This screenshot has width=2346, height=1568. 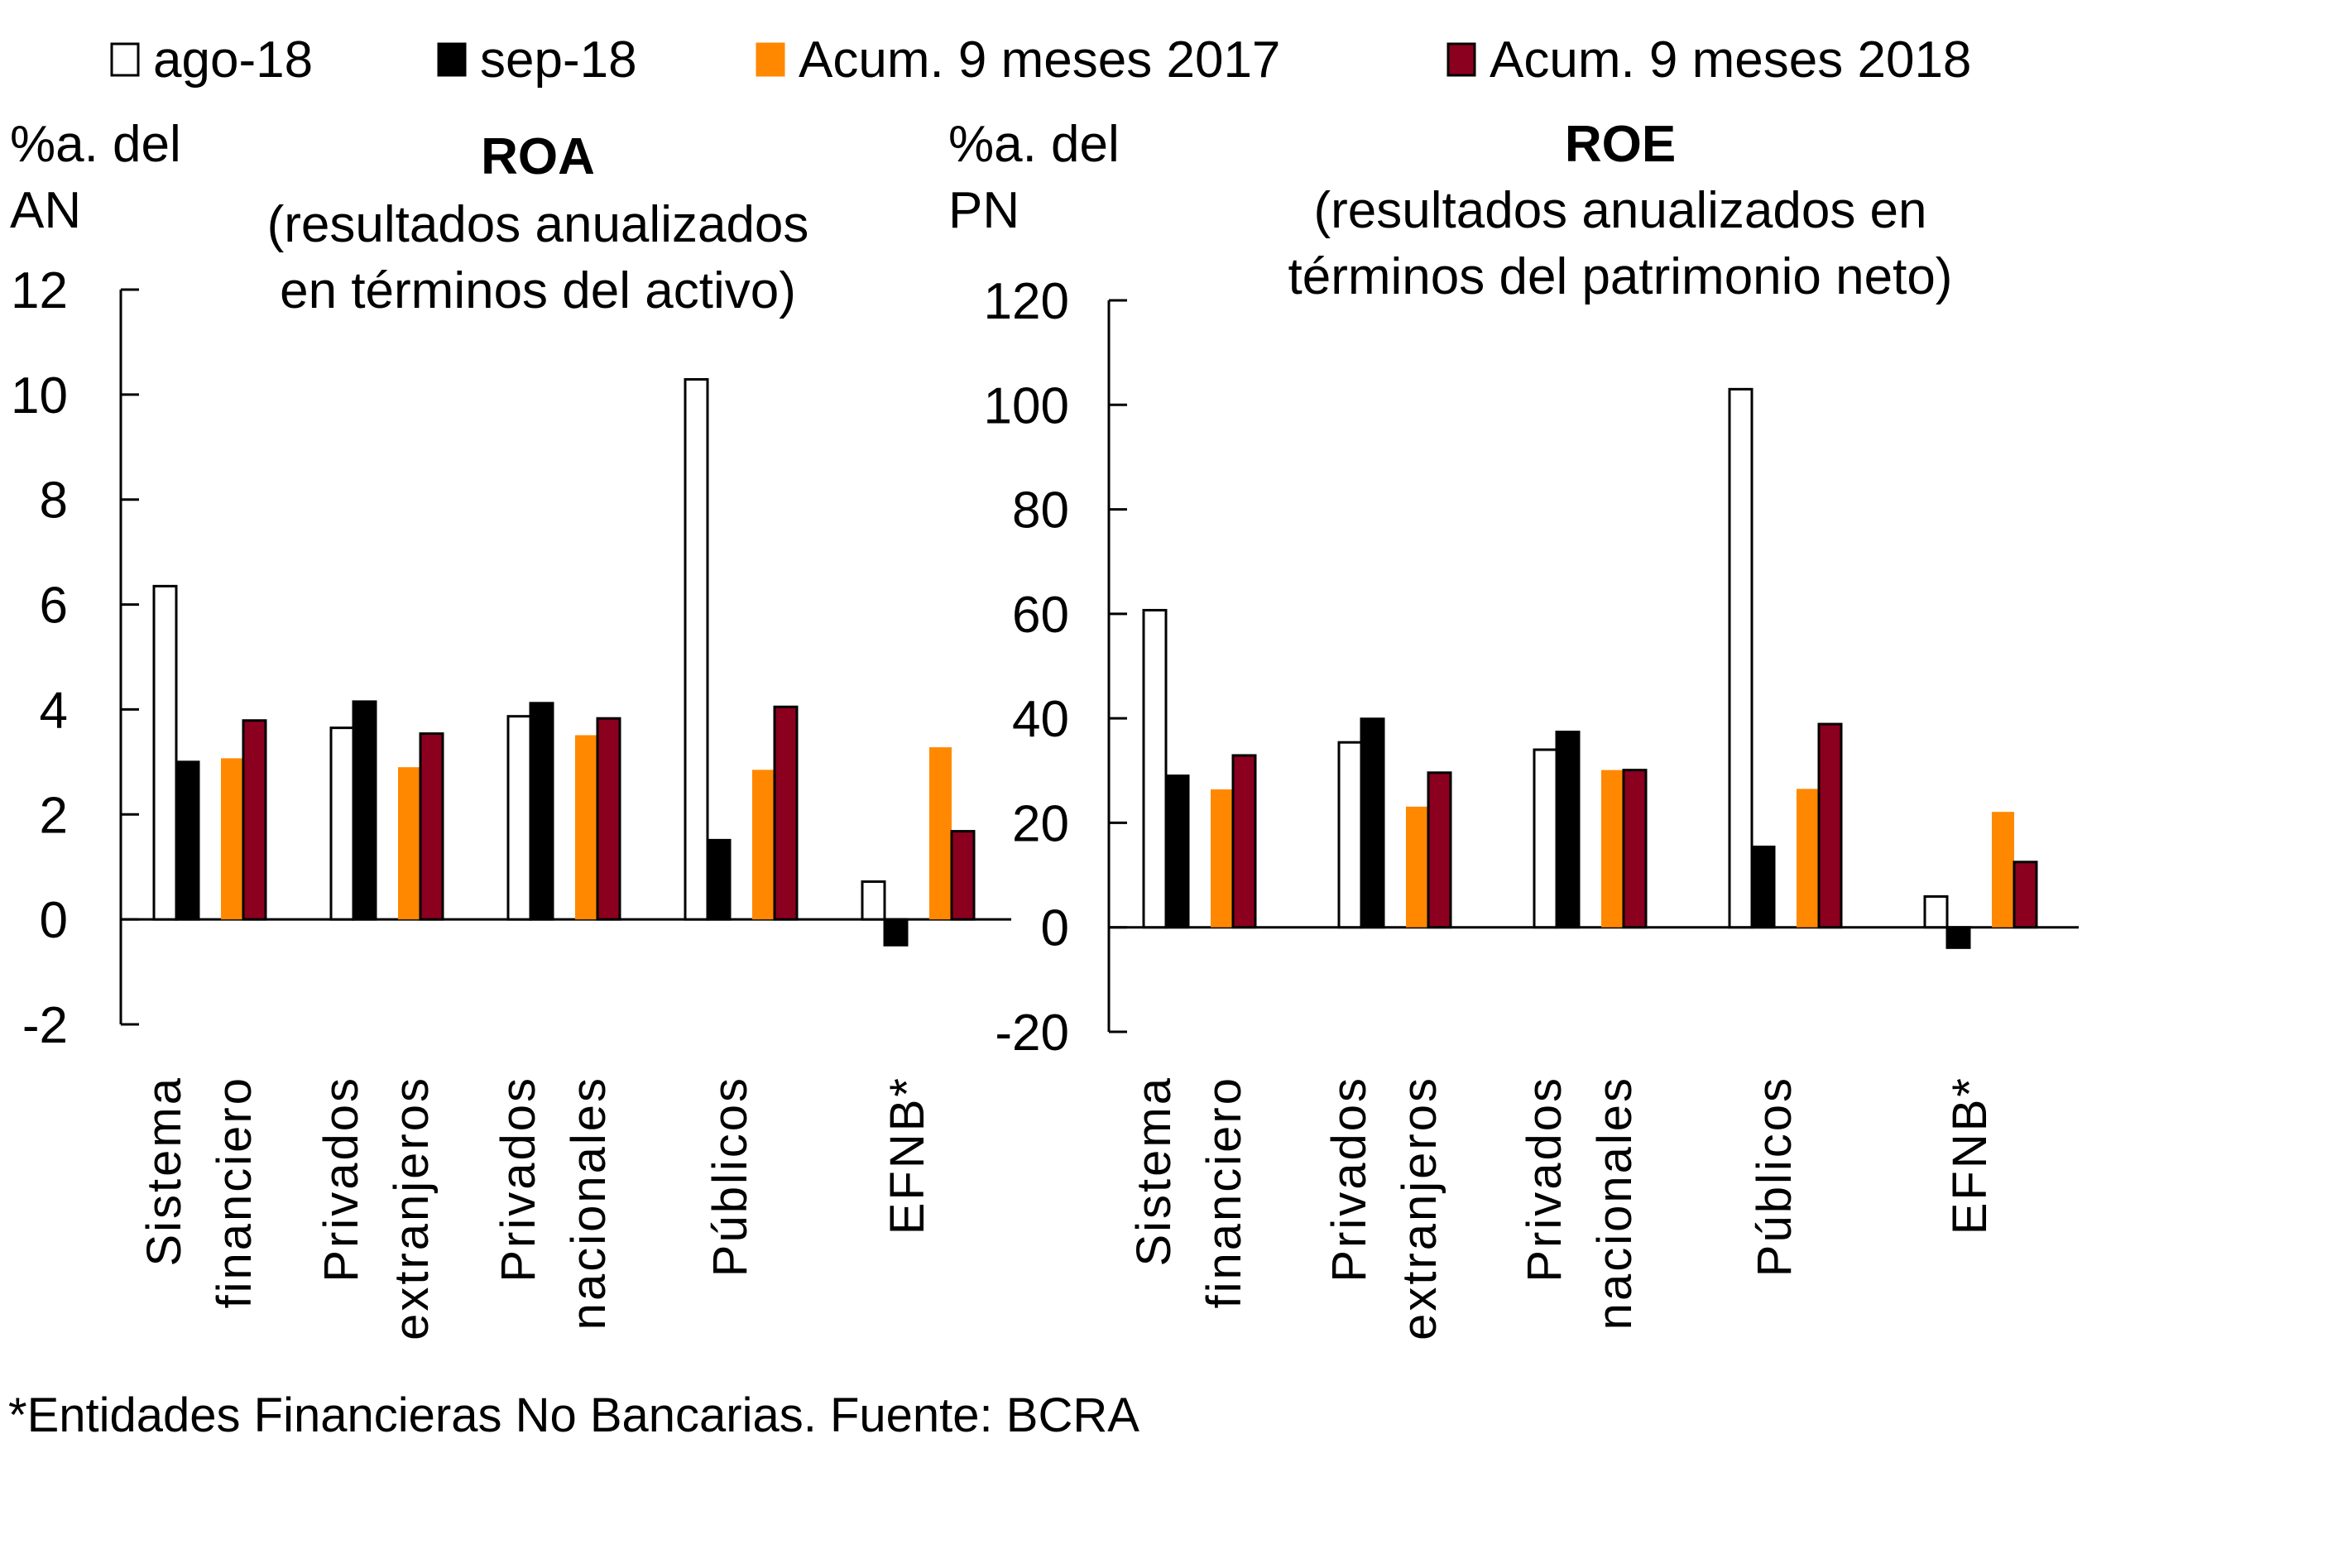 I want to click on legend-item-sep-18: sep-18, so click(x=537, y=60).